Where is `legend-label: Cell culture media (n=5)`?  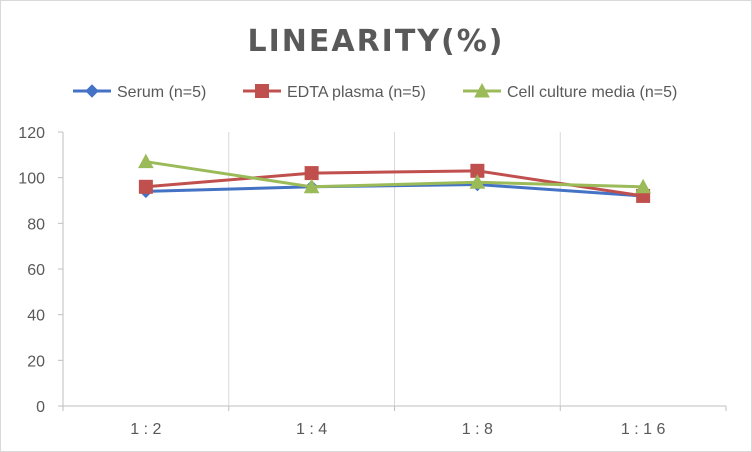 legend-label: Cell culture media (n=5) is located at coordinates (592, 92).